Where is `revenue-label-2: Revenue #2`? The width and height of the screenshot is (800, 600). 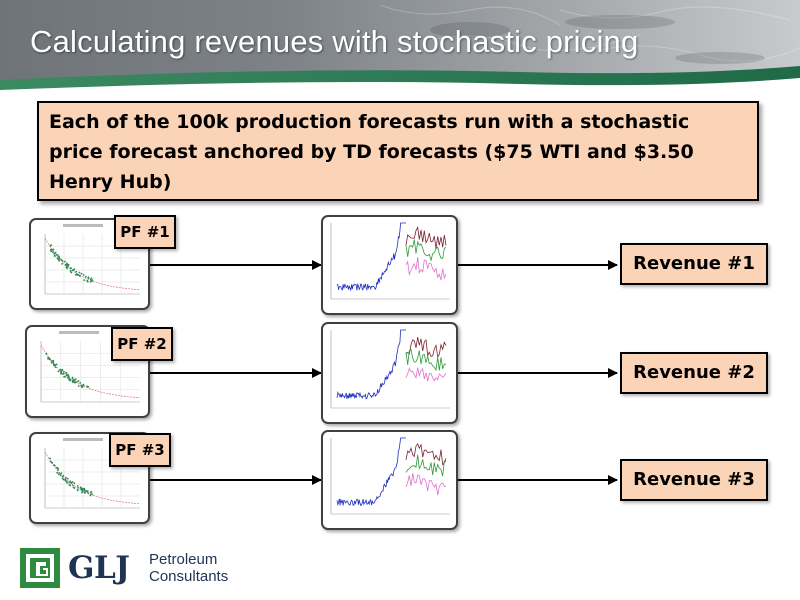 revenue-label-2: Revenue #2 is located at coordinates (694, 373).